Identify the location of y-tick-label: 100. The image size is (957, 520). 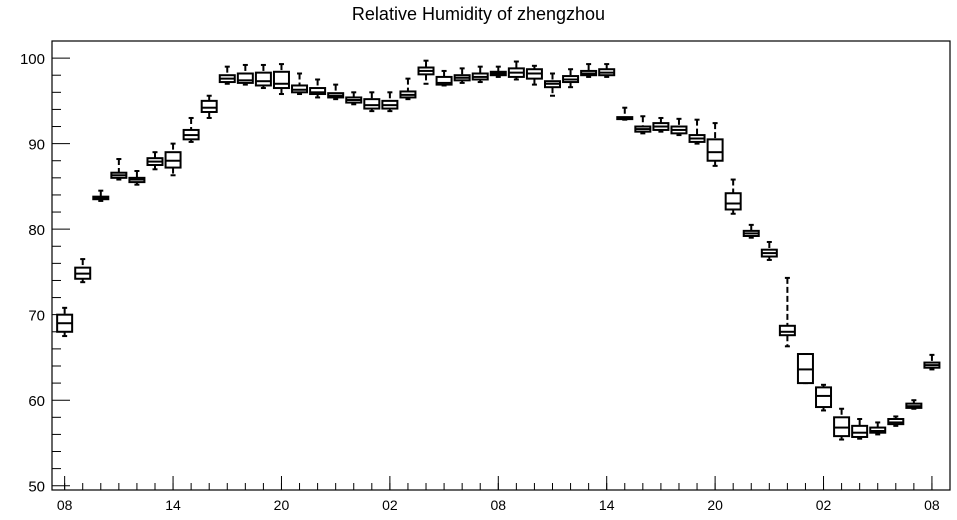
(32, 59).